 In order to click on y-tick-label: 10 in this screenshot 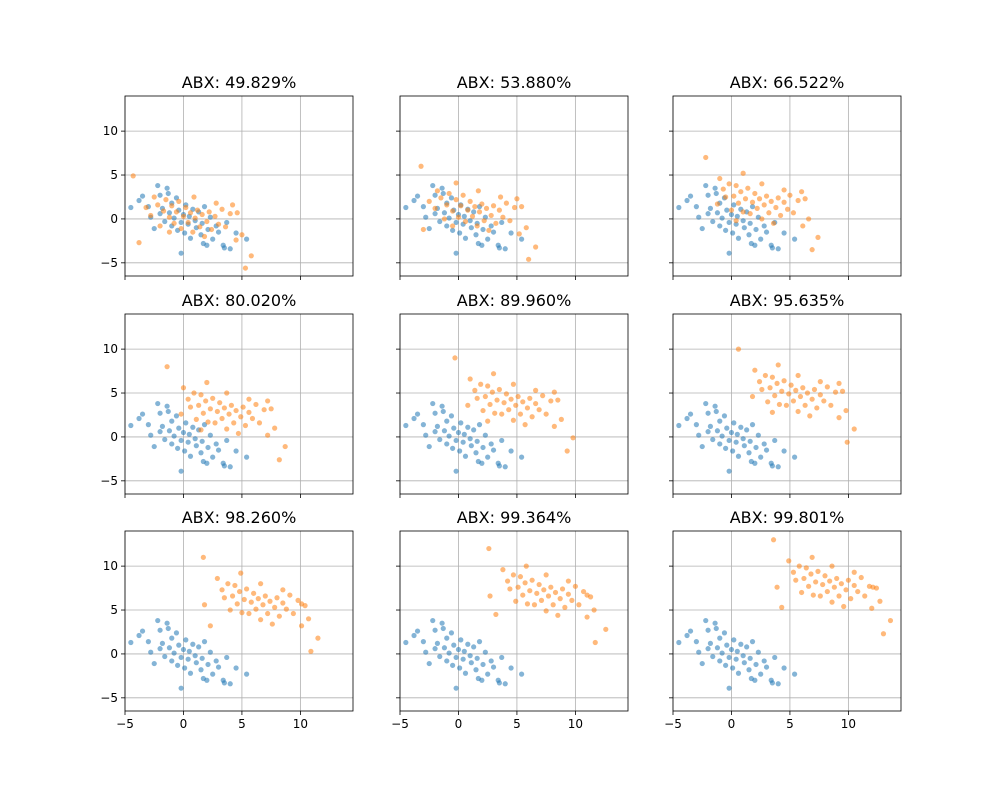, I will do `click(110, 131)`.